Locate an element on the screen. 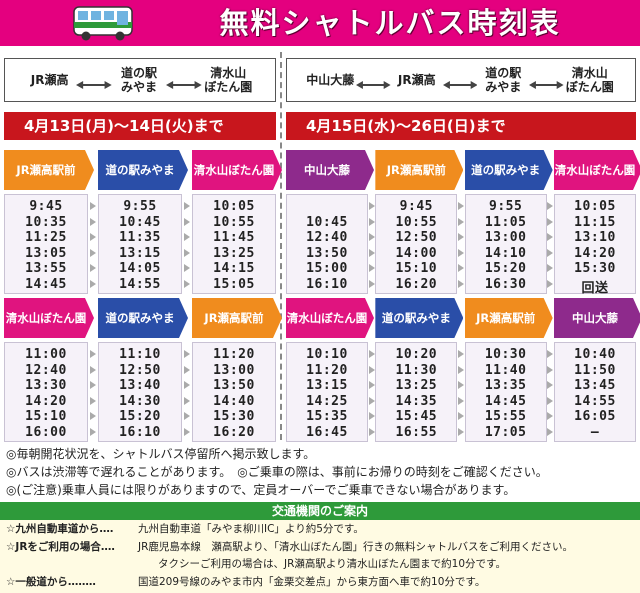  note: ◎毎朝開花状況を、シャトルバス停留所へ掲示致します。 is located at coordinates (161, 454).